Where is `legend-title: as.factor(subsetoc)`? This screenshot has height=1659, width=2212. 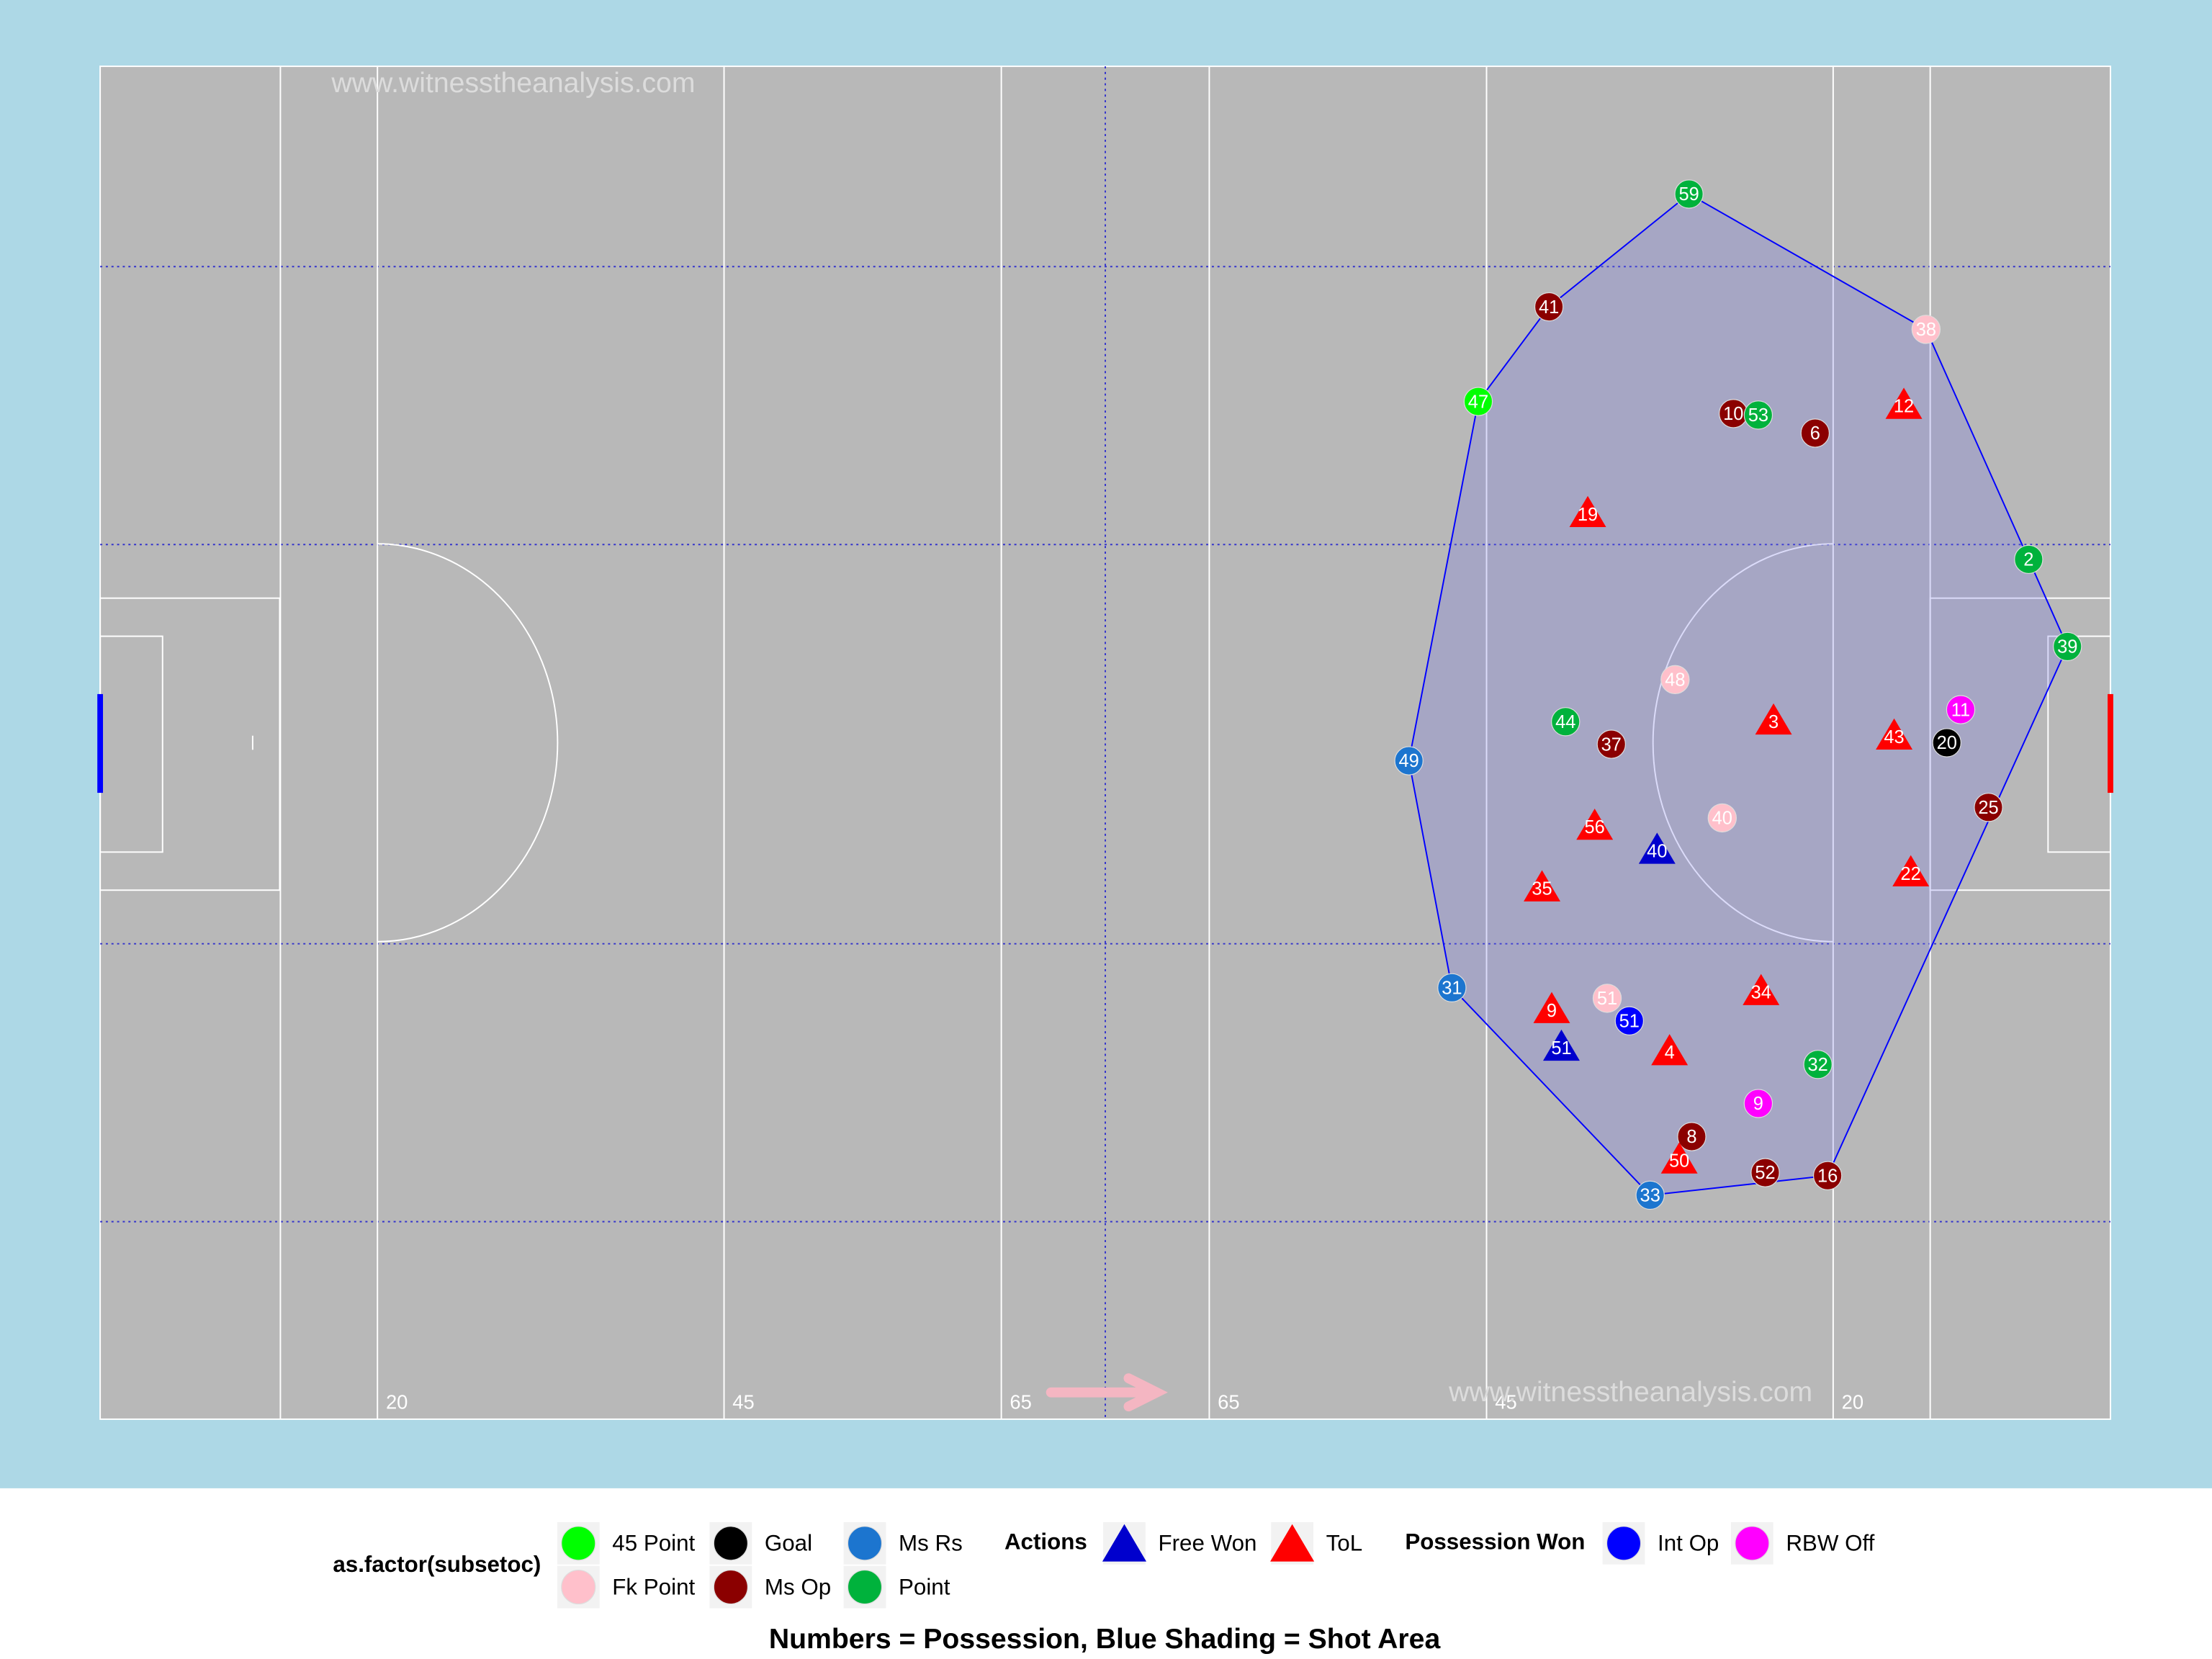
legend-title: as.factor(subsetoc) is located at coordinates (437, 1564).